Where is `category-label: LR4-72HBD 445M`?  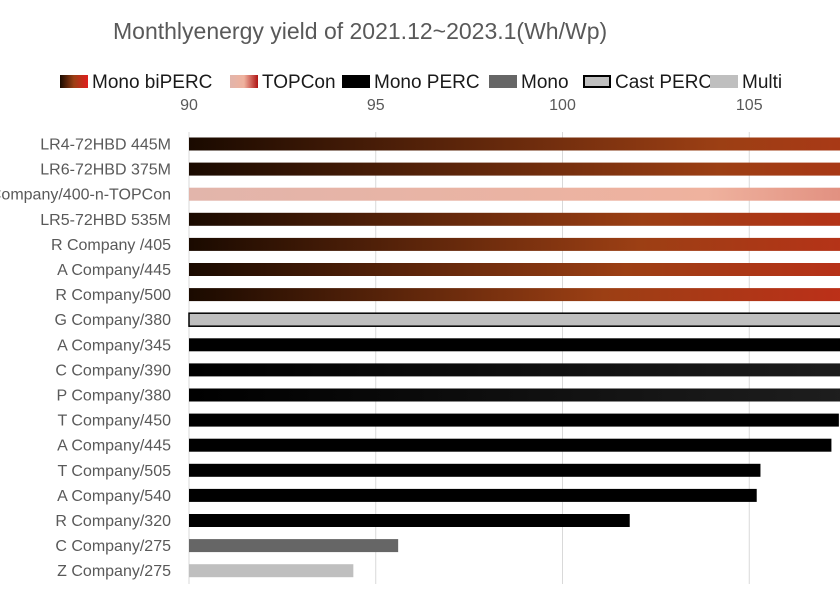
category-label: LR4-72HBD 445M is located at coordinates (105, 145).